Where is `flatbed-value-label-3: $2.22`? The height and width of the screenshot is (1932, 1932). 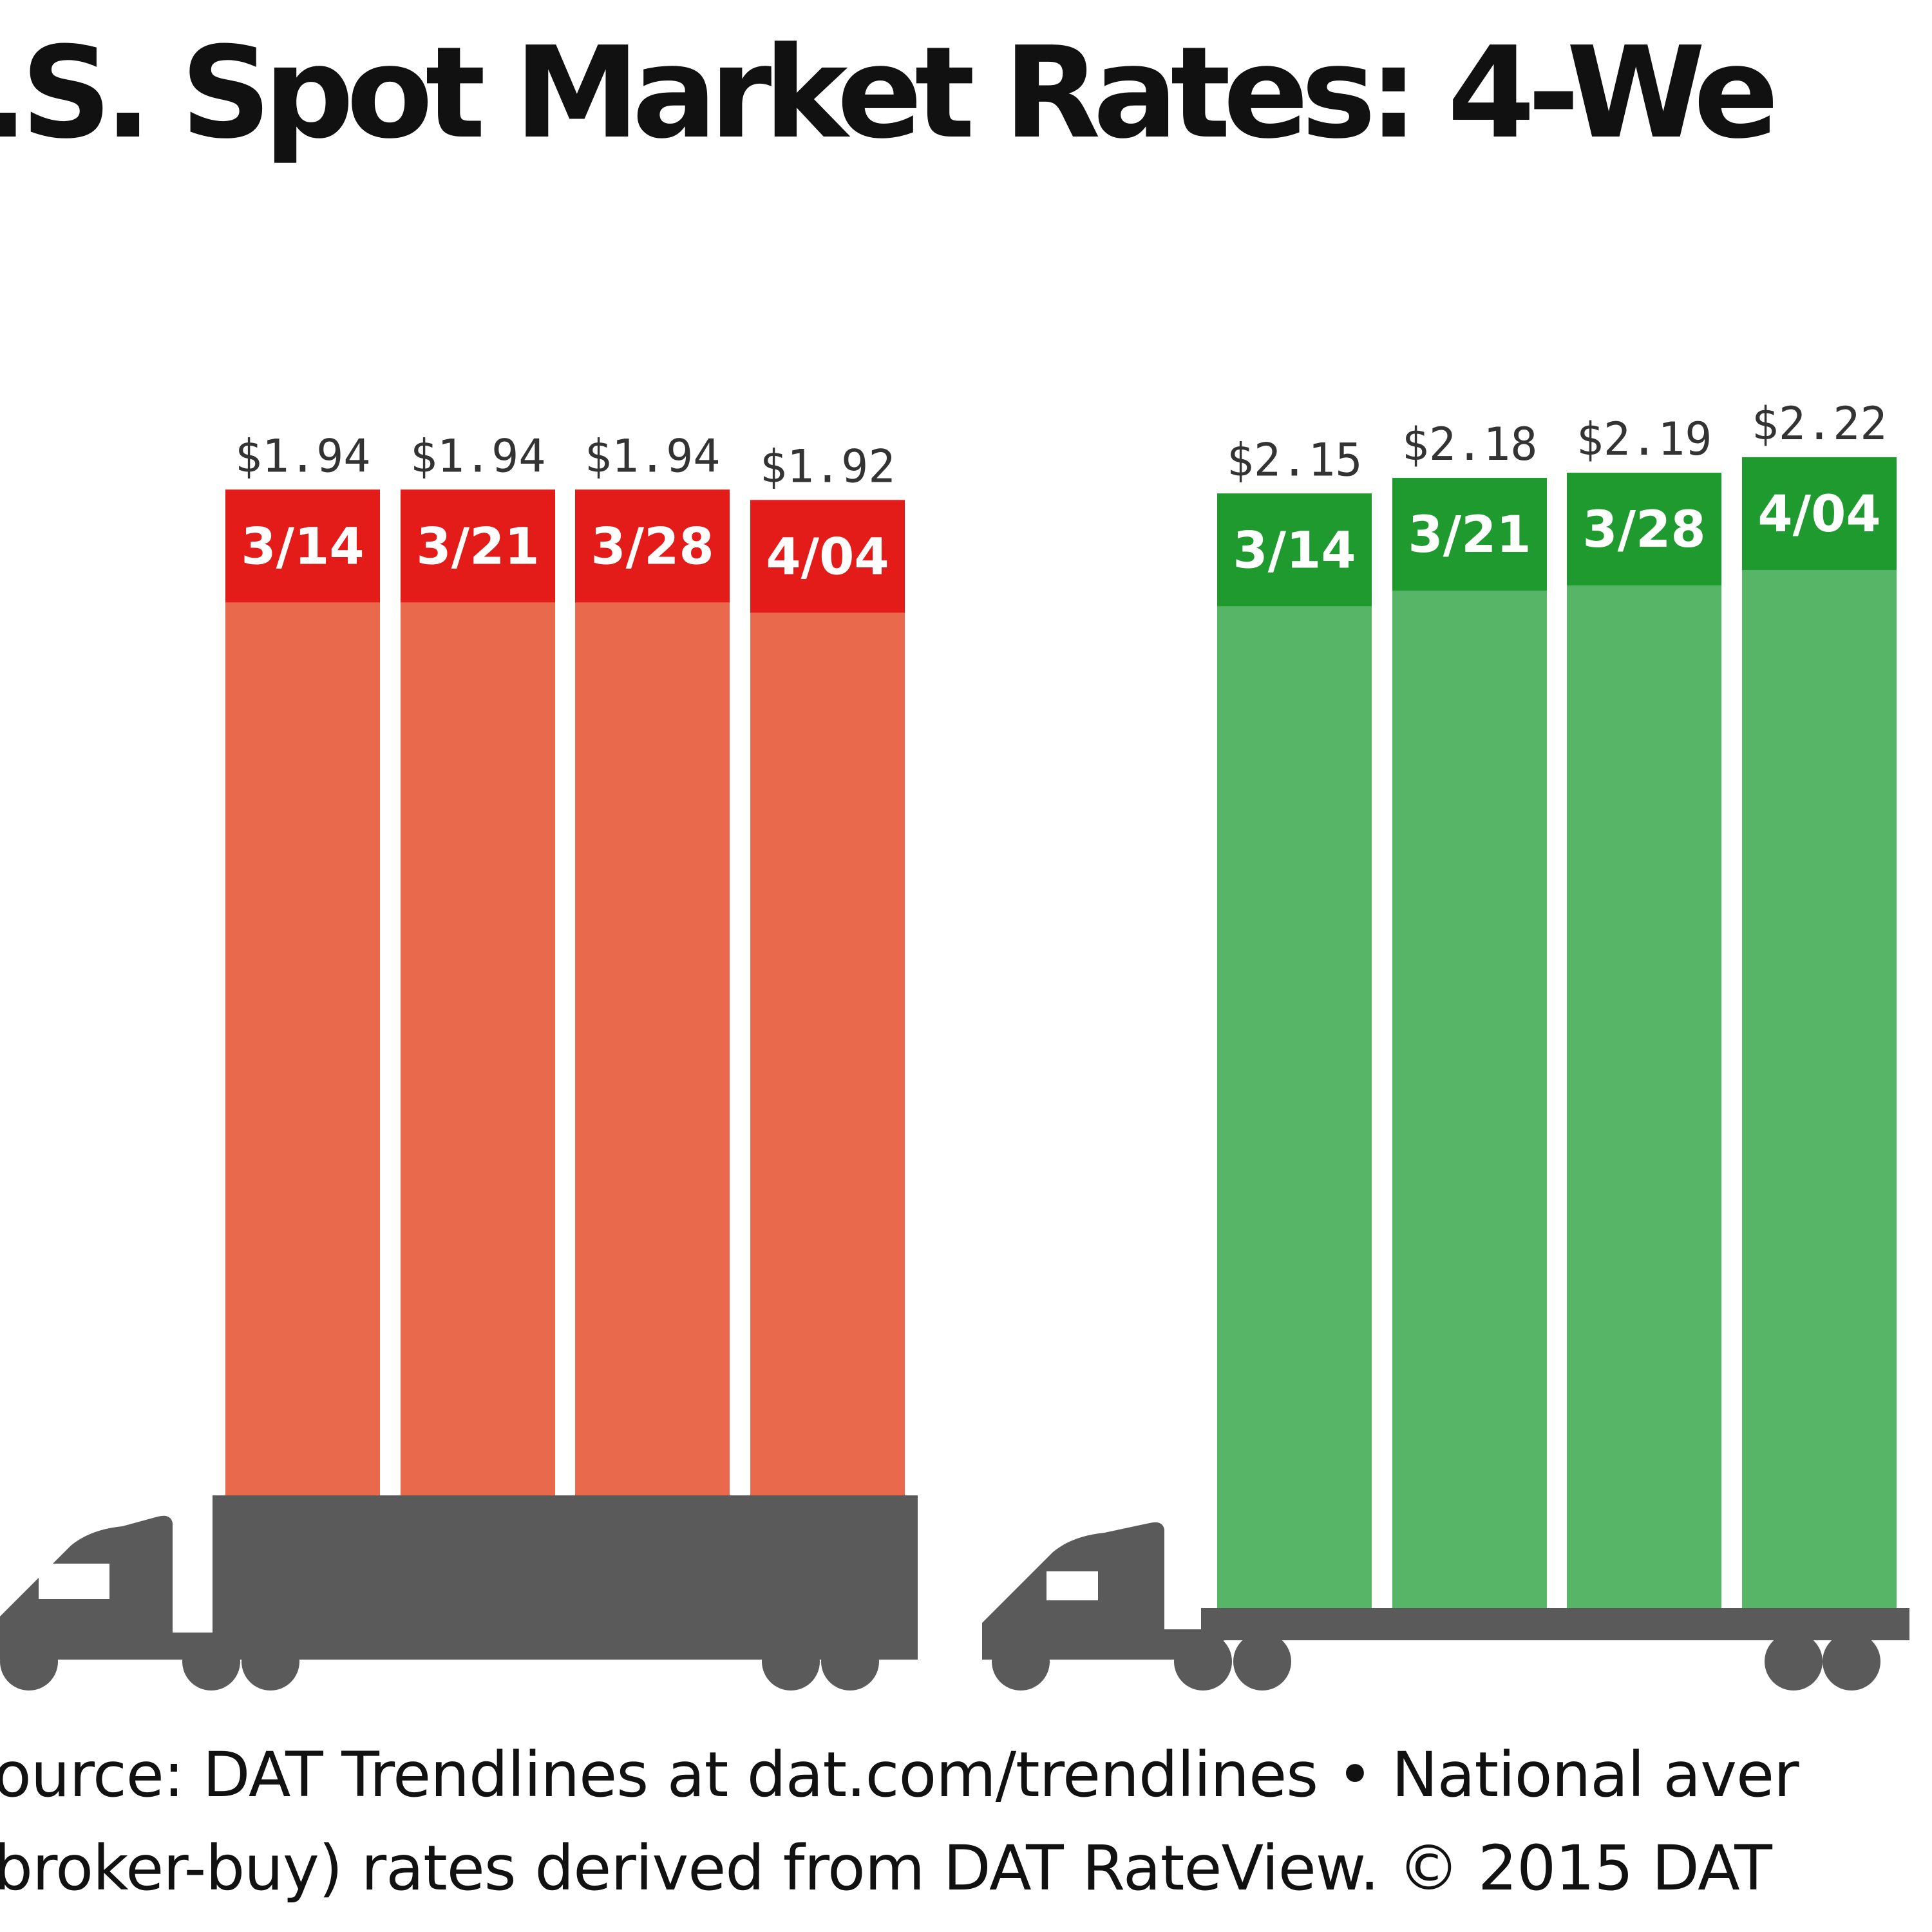
flatbed-value-label-3: $2.22 is located at coordinates (1820, 423).